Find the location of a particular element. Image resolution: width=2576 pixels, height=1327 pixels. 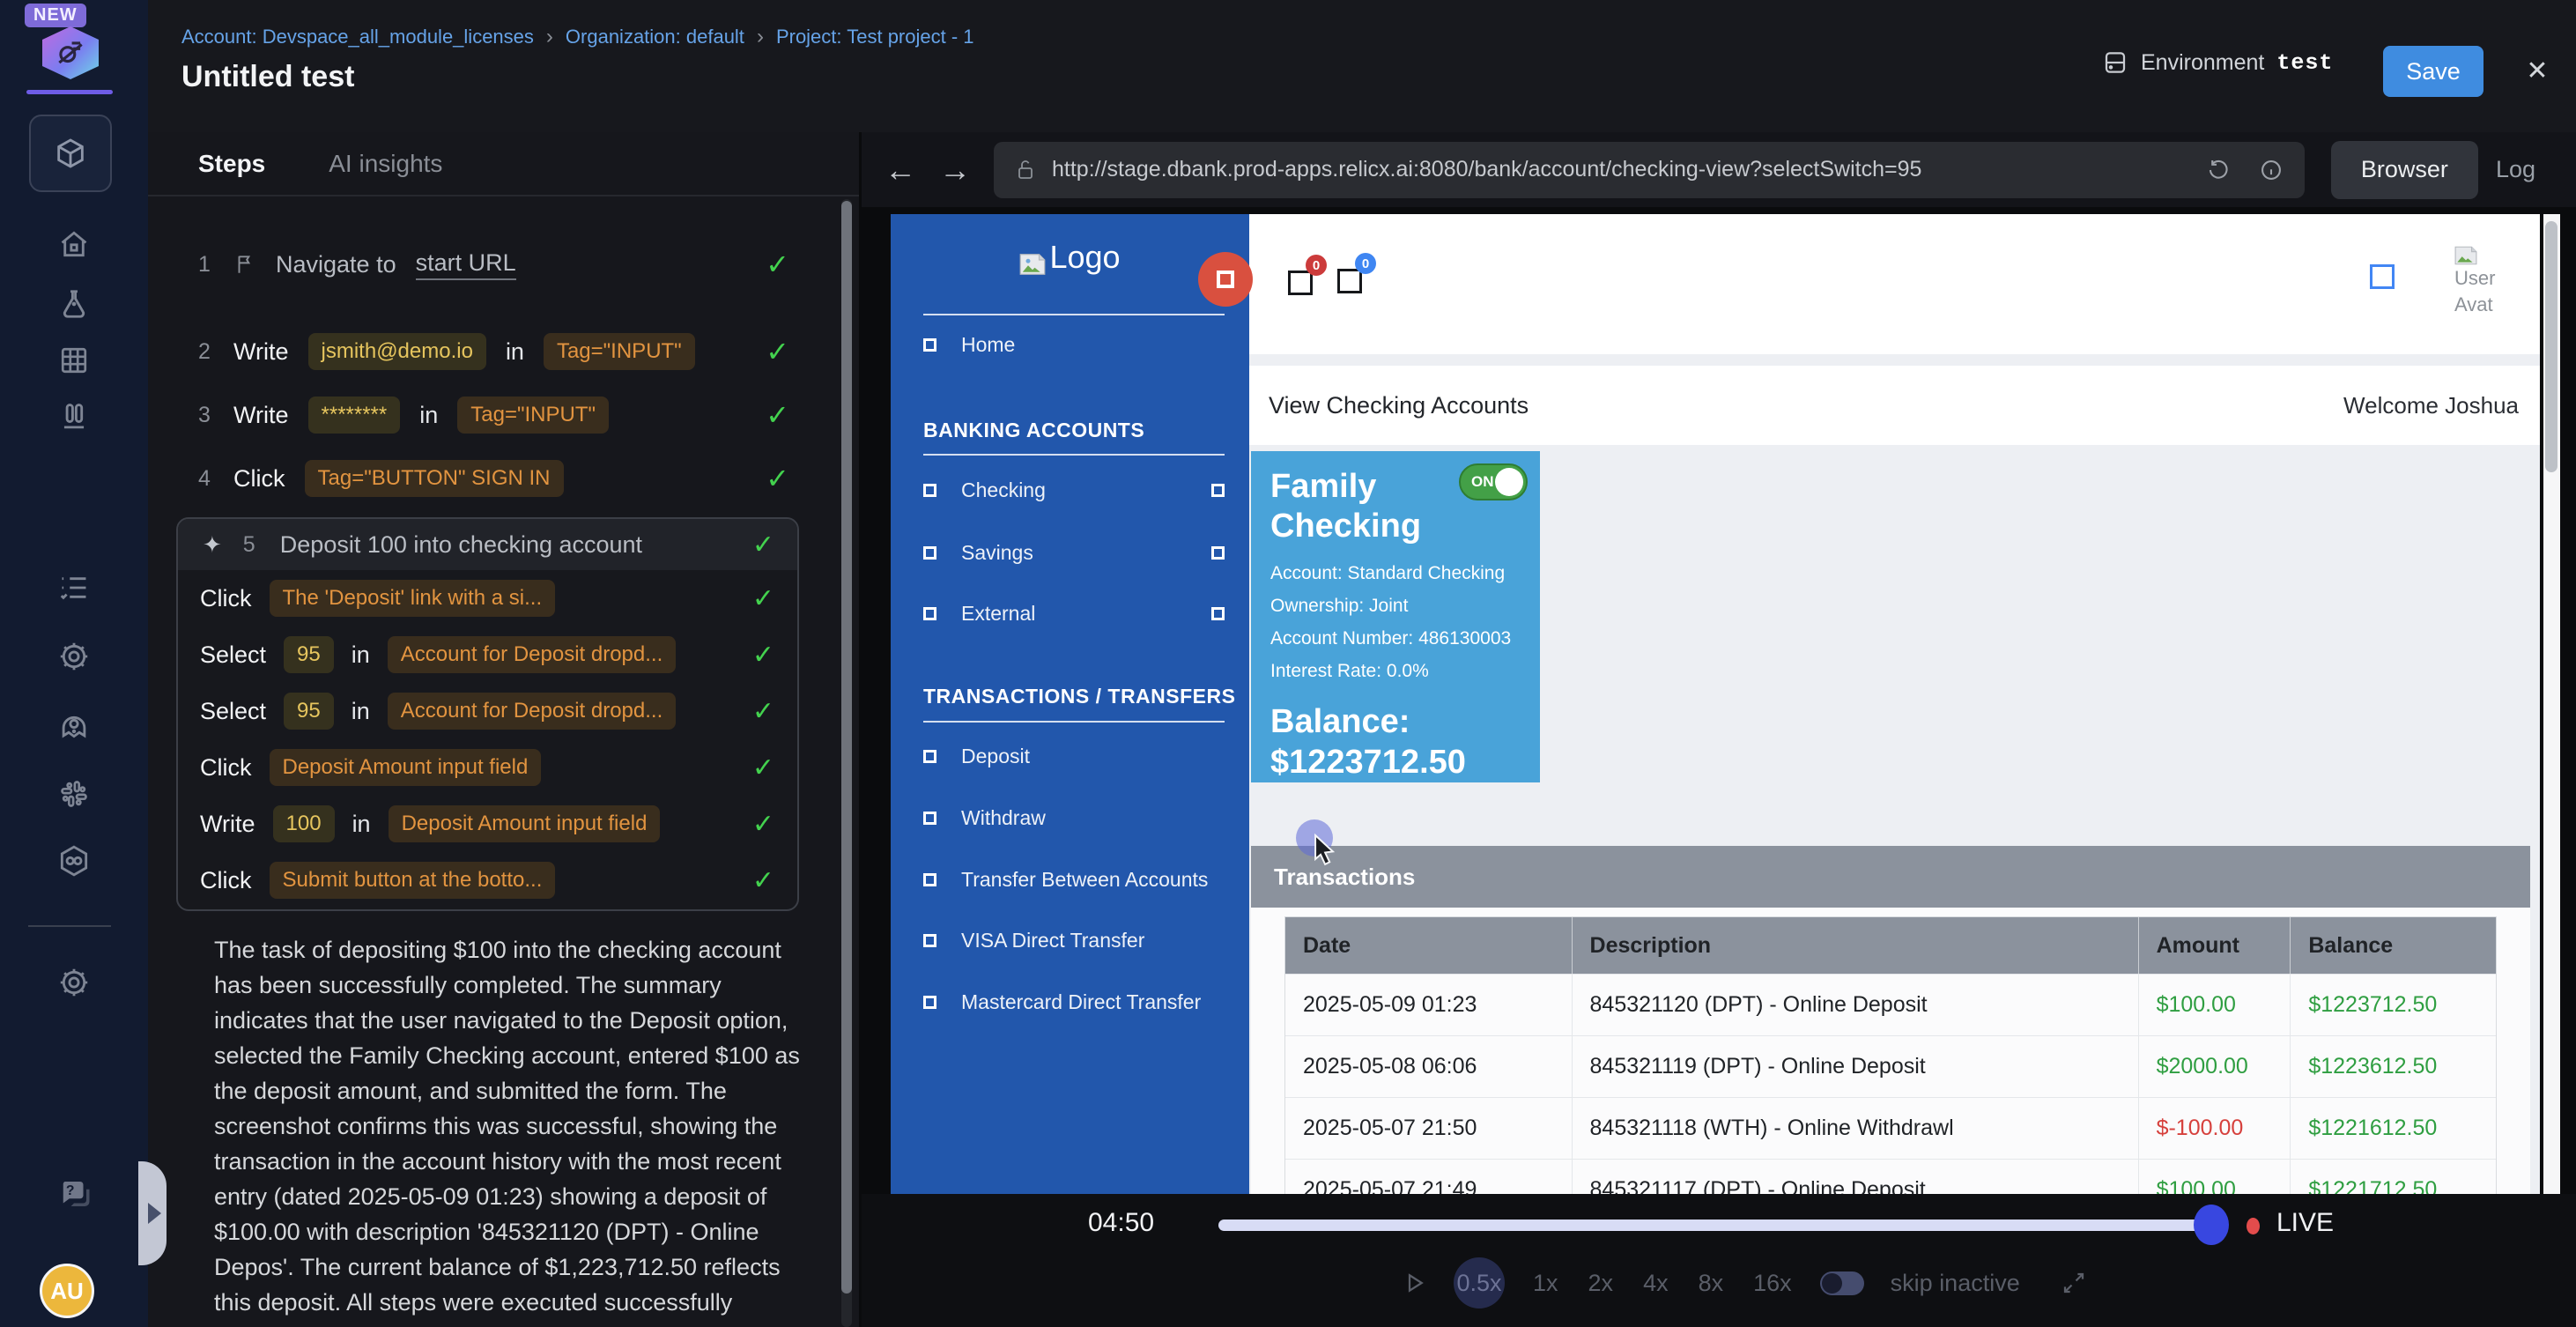

step-row-1: 1 Navigate to start URL ✓ is located at coordinates (492, 264).